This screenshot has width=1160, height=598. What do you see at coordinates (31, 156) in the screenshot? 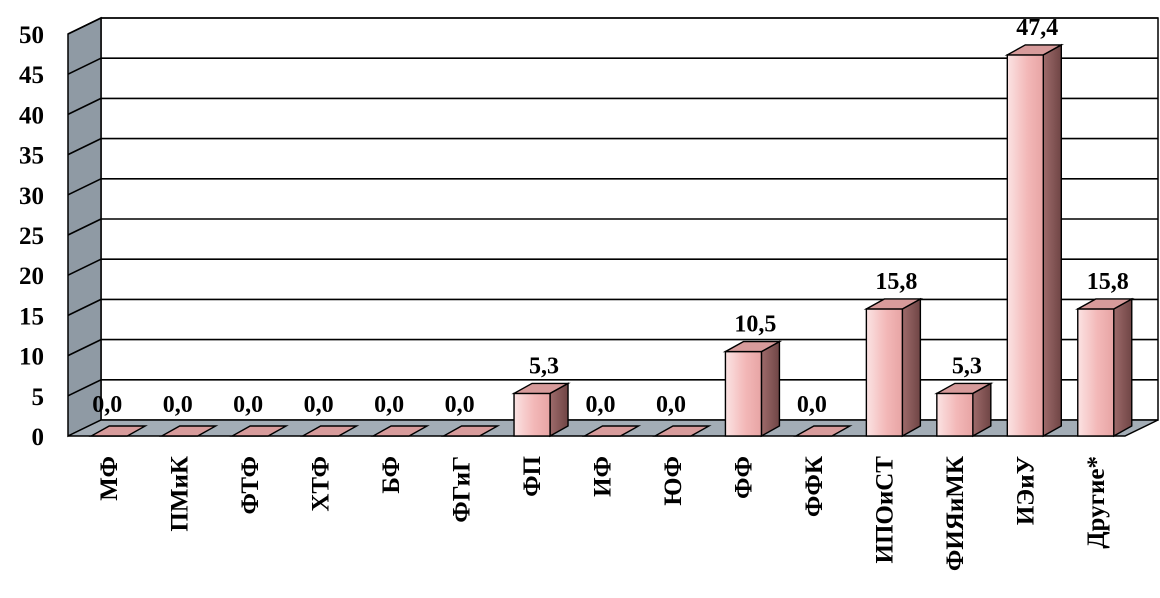
I see `y-tick-label: 35` at bounding box center [31, 156].